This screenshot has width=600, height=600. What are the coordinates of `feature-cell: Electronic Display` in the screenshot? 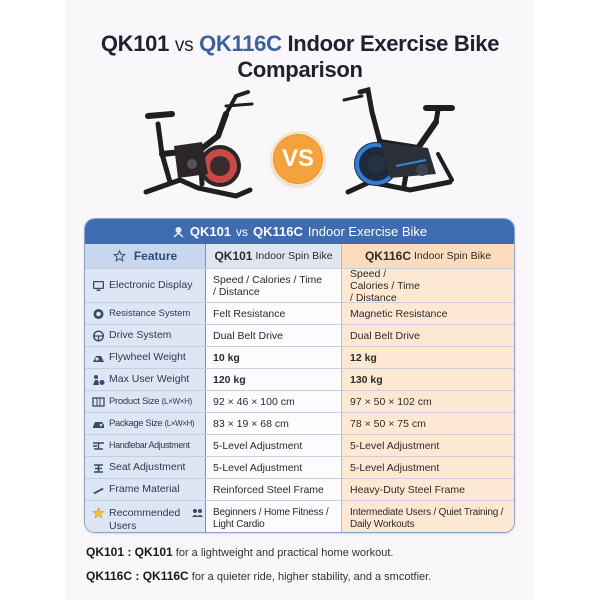 It's located at (145, 285).